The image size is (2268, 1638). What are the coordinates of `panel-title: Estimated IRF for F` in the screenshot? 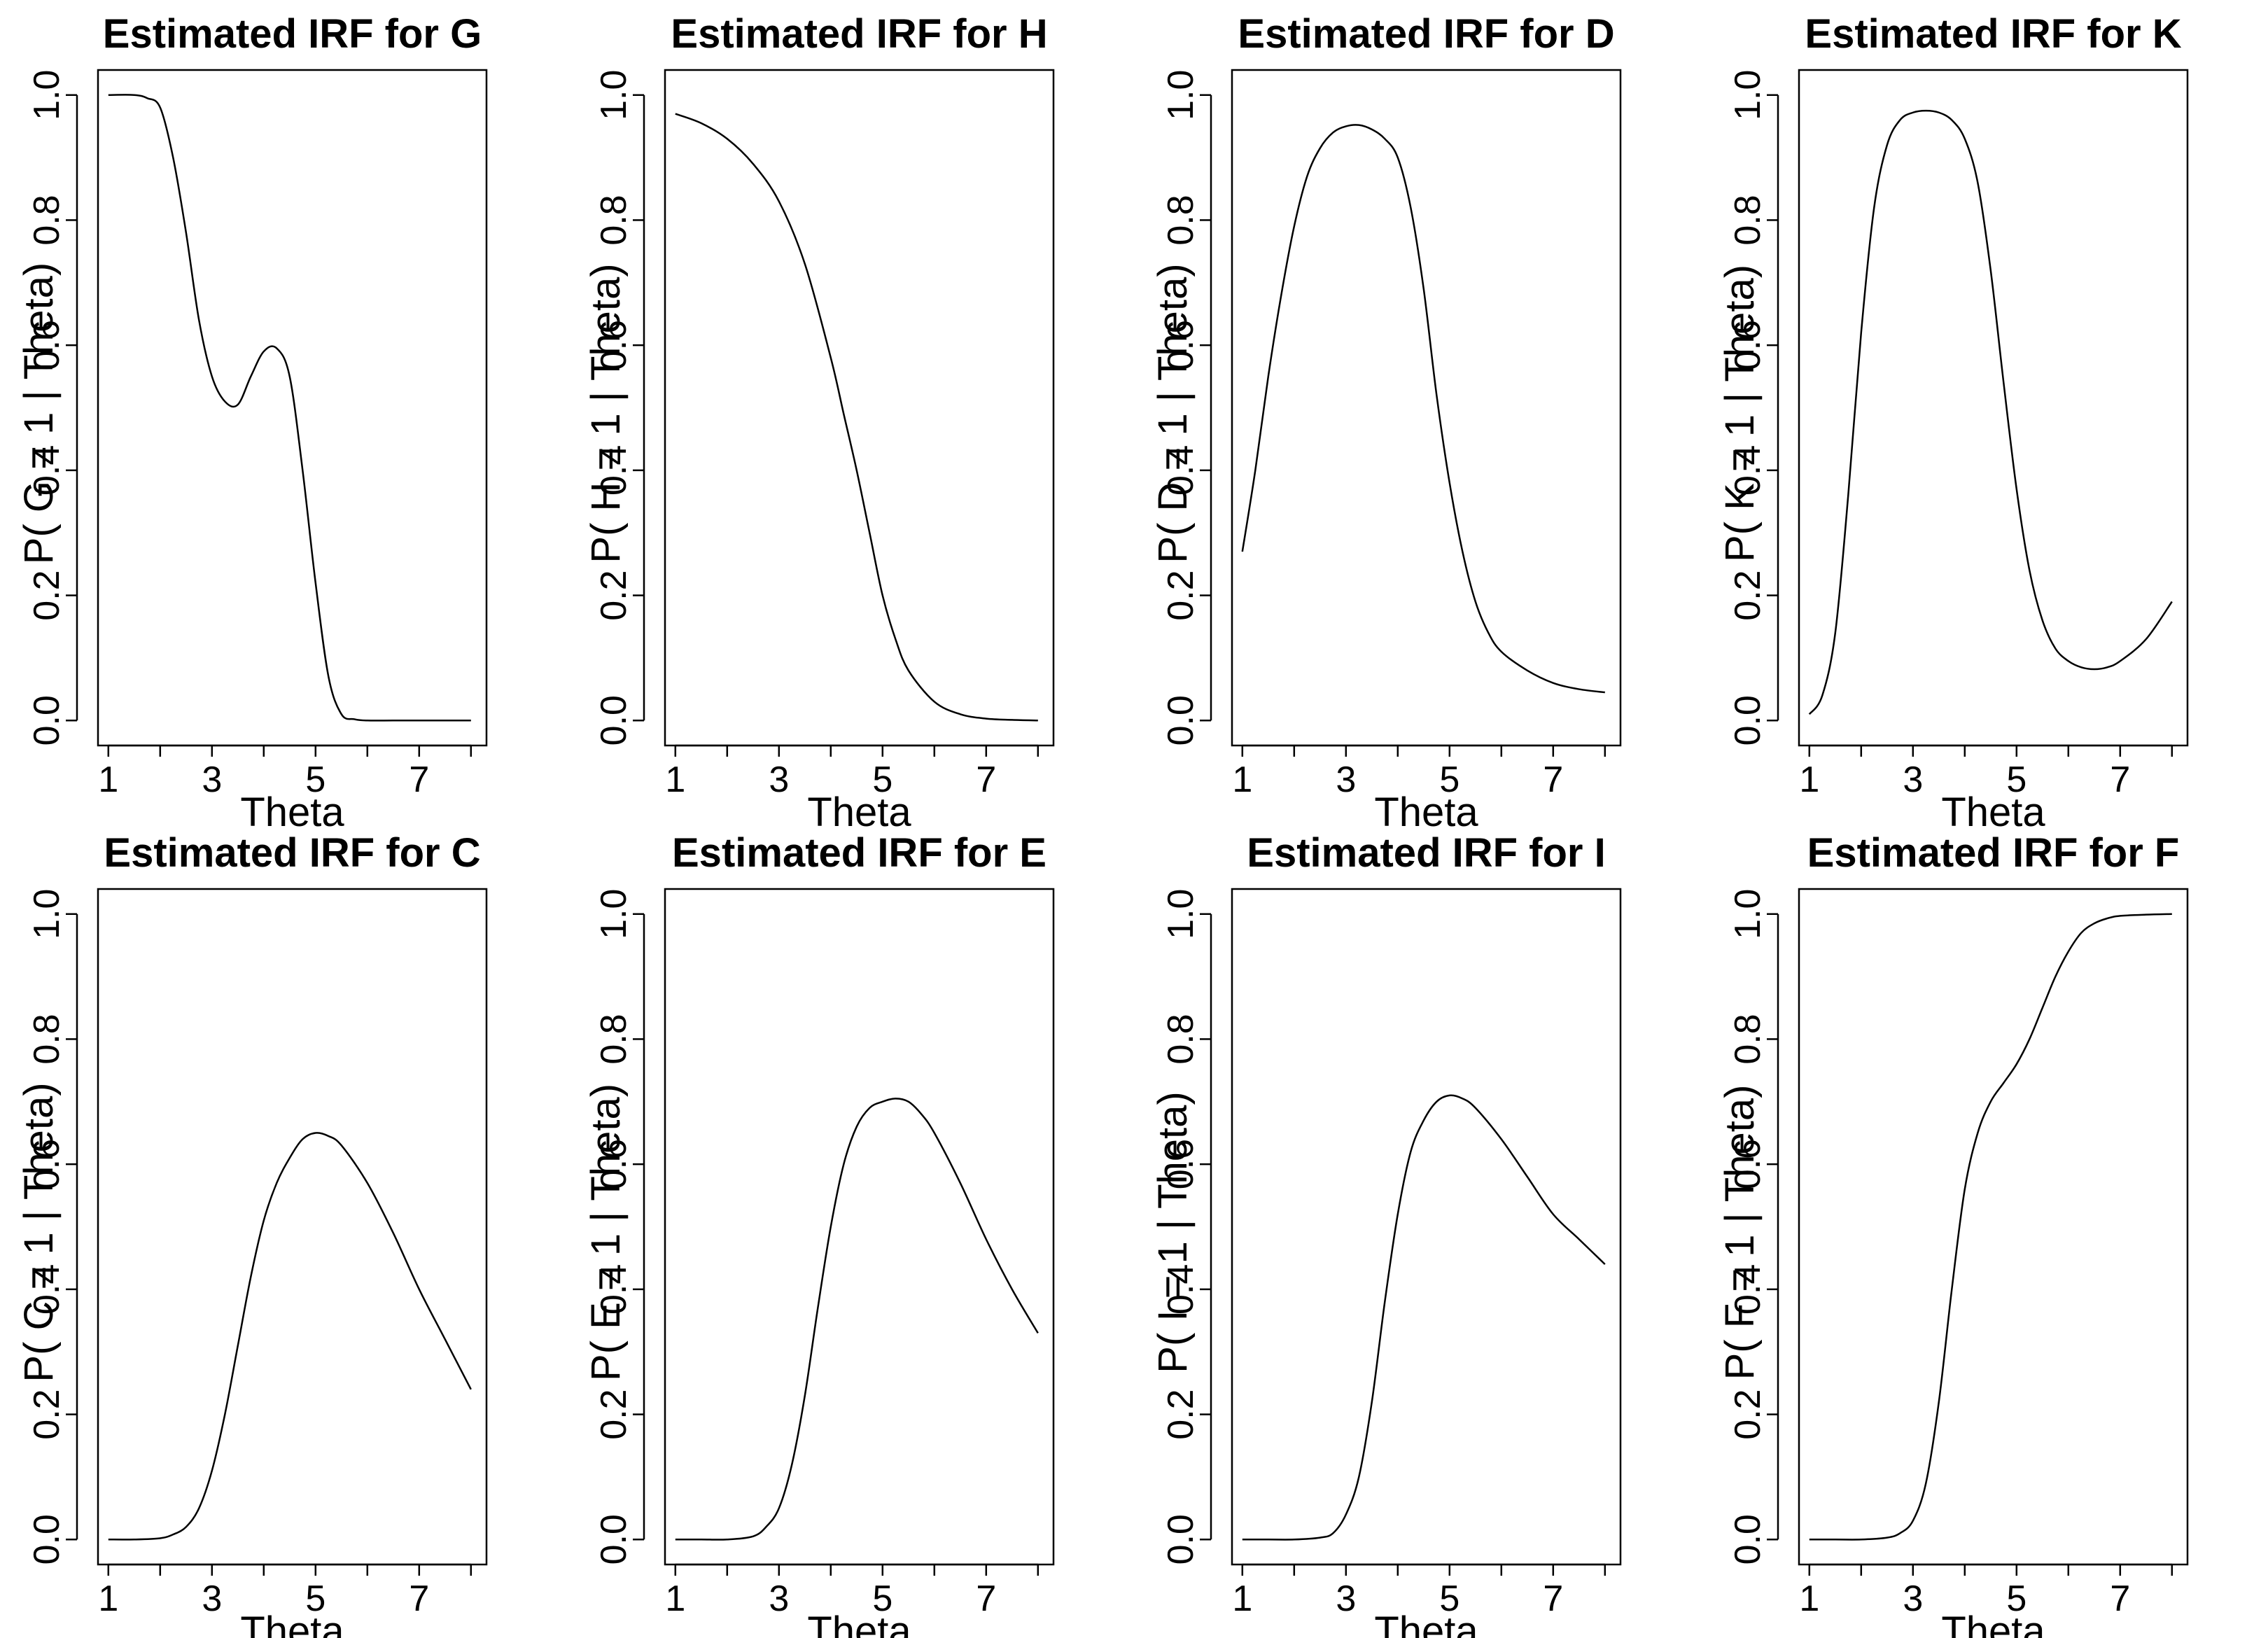 It's located at (1993, 853).